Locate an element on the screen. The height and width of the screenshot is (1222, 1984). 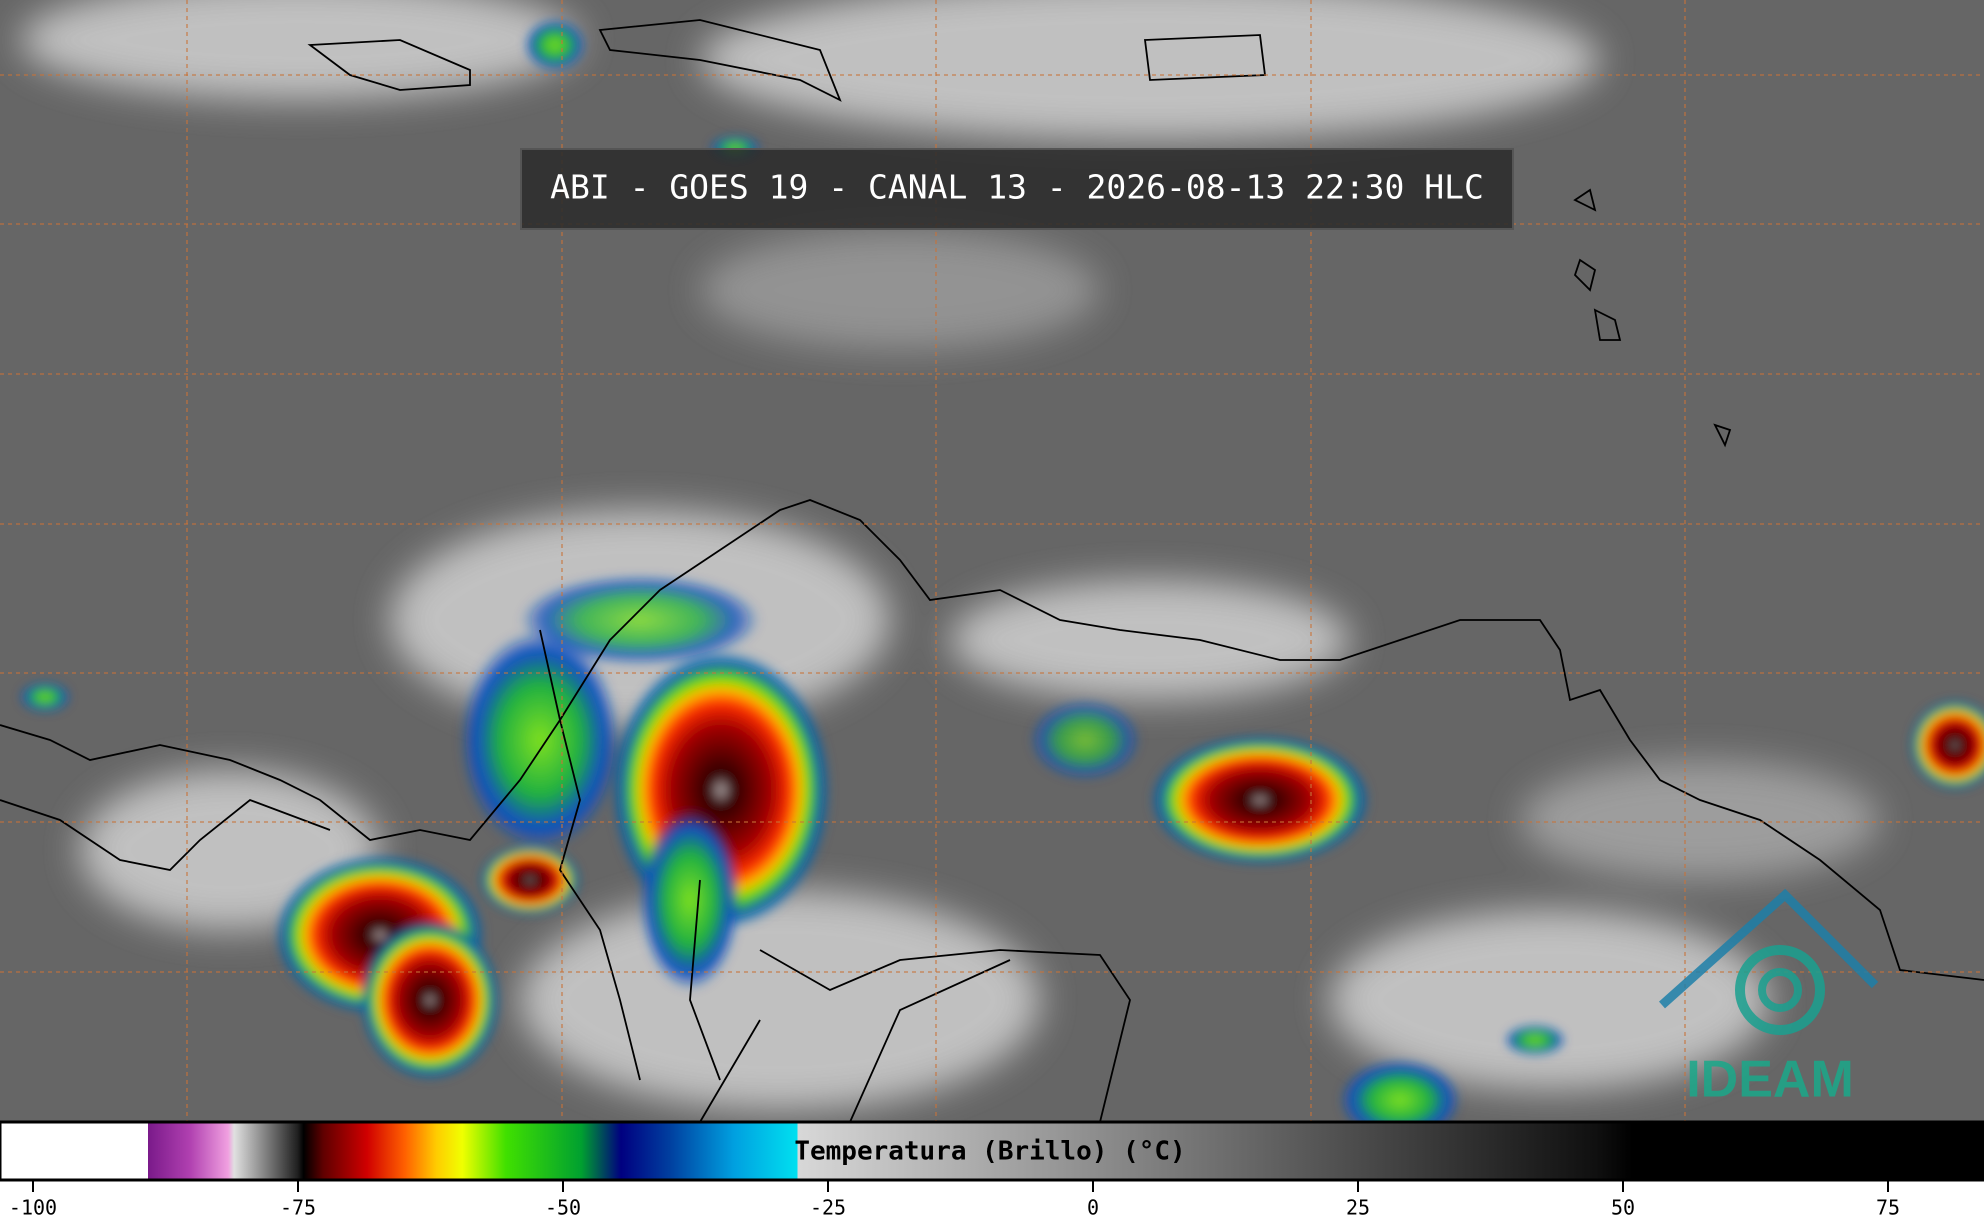
colorbar-label: Temperatura (Brillo) (°C) is located at coordinates (989, 1152).